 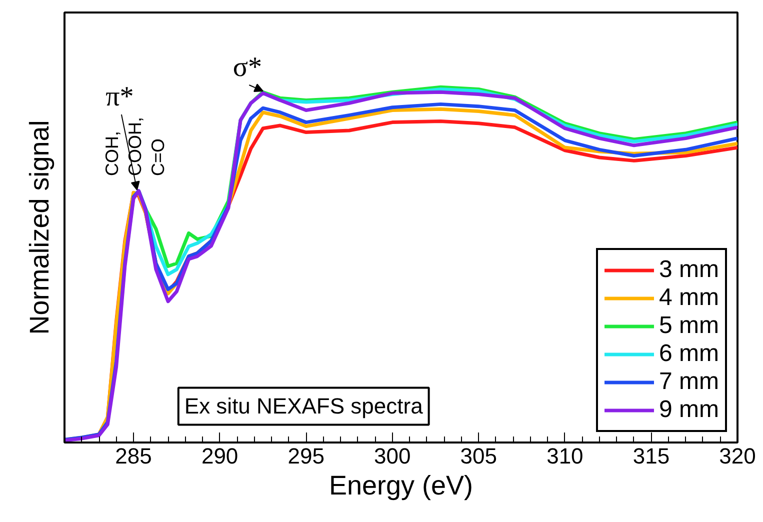 I want to click on annotation: σ*, so click(x=247, y=68).